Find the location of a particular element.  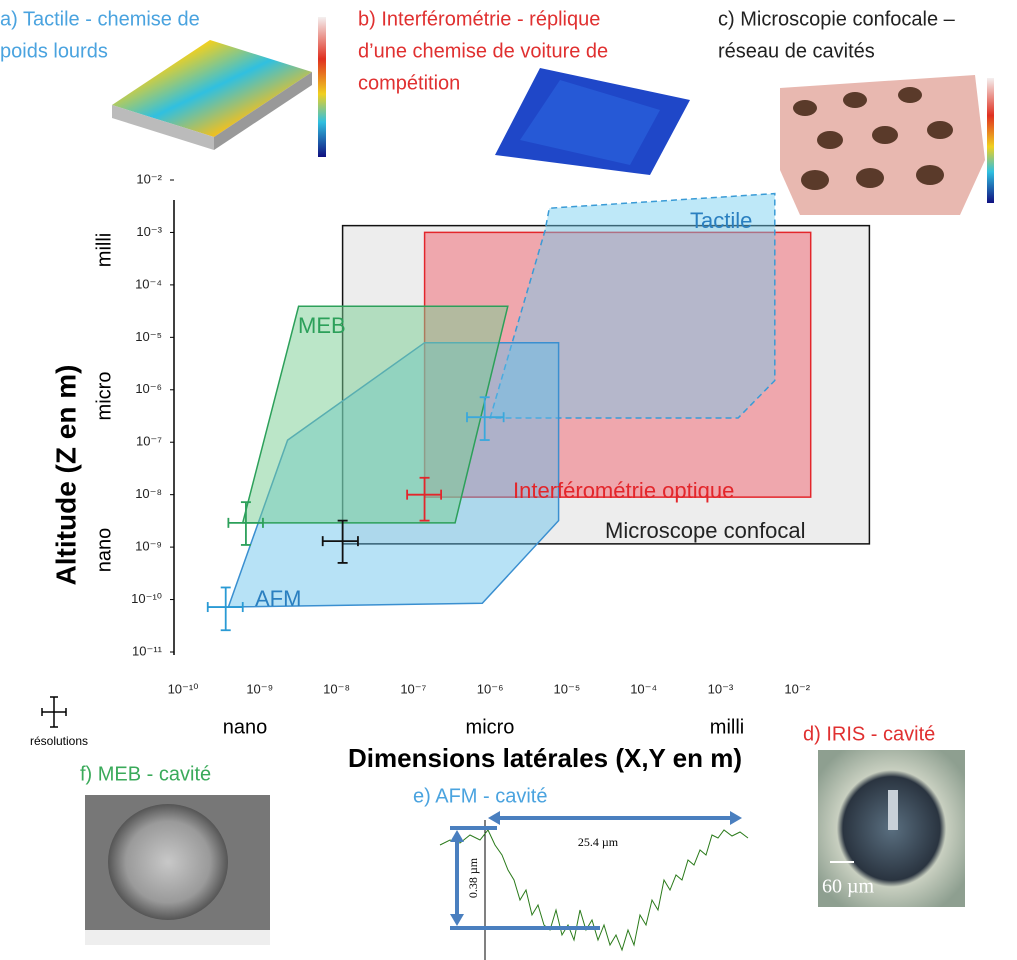

profile-line is located at coordinates (594, 890).